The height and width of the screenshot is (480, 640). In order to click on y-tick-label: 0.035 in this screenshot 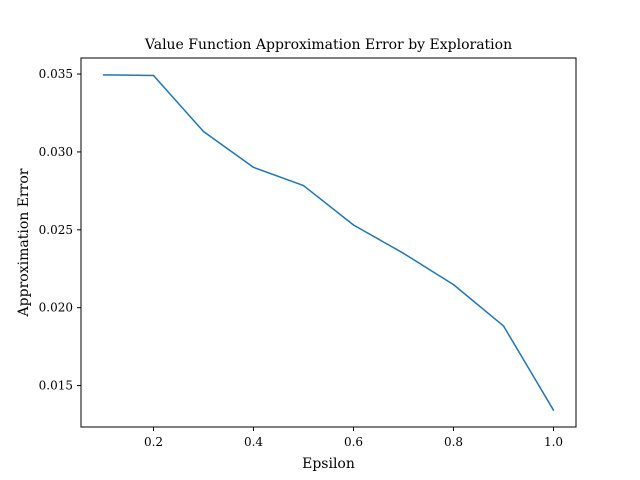, I will do `click(56, 74)`.